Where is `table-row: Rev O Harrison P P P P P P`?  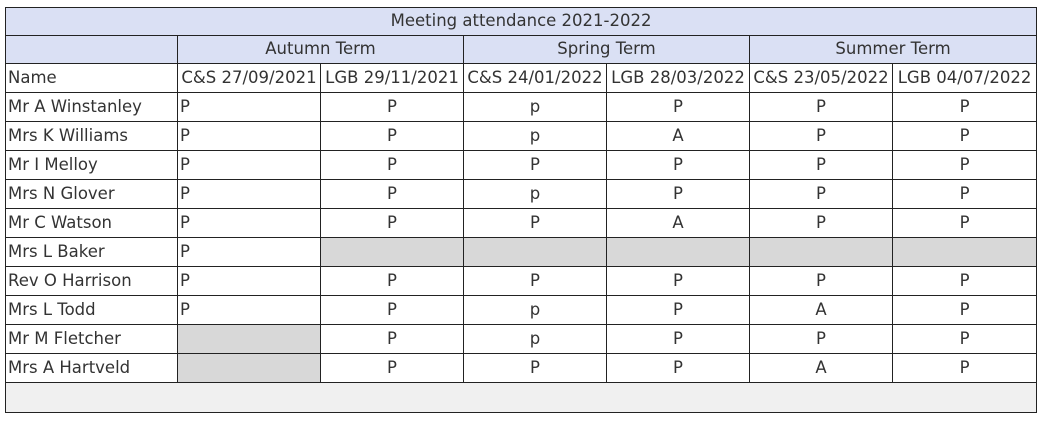 table-row: Rev O Harrison P P P P P P is located at coordinates (521, 281).